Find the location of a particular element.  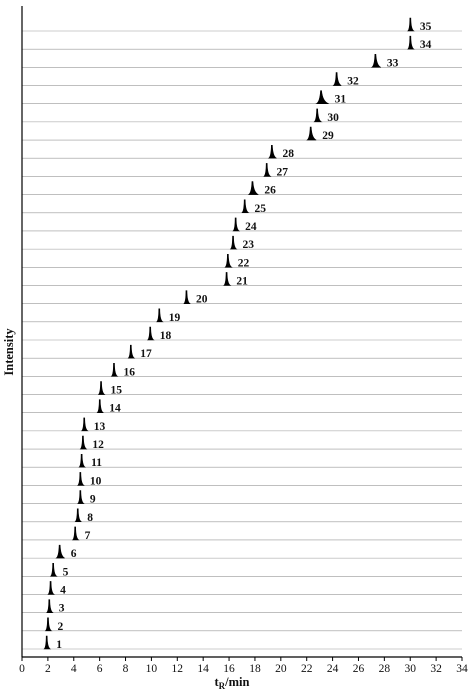

peak-label-16: 16 is located at coordinates (129, 372).